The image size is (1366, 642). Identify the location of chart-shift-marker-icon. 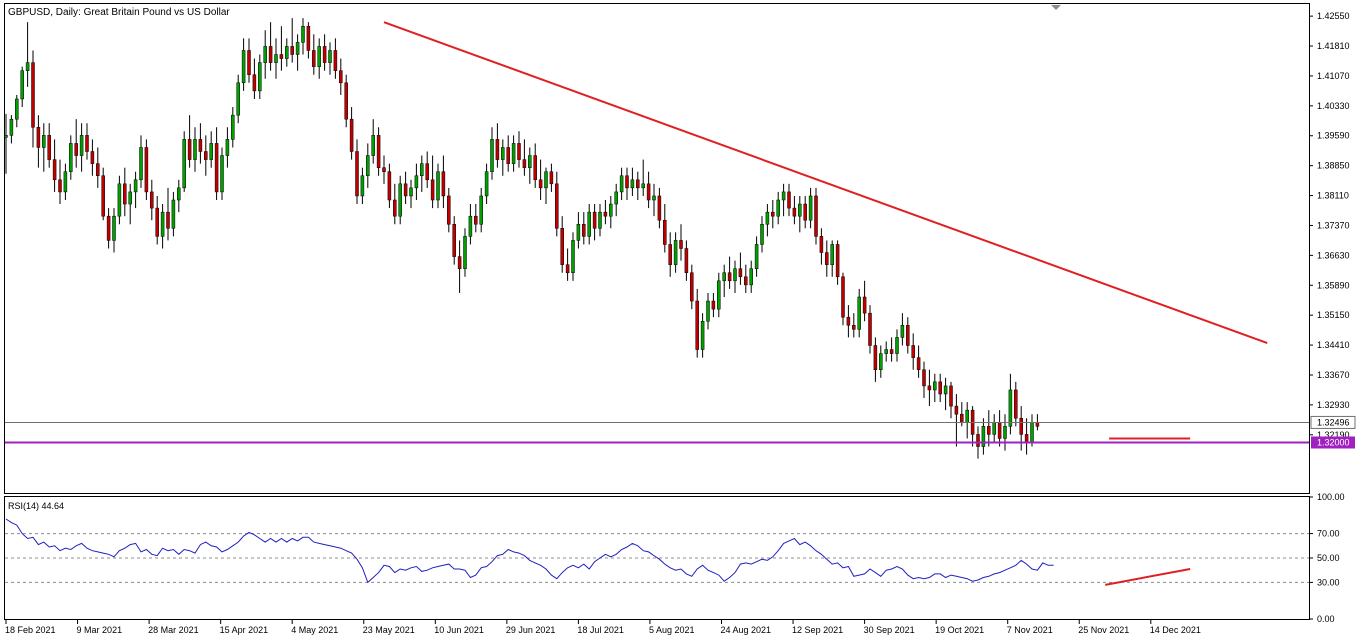
(1056, 7).